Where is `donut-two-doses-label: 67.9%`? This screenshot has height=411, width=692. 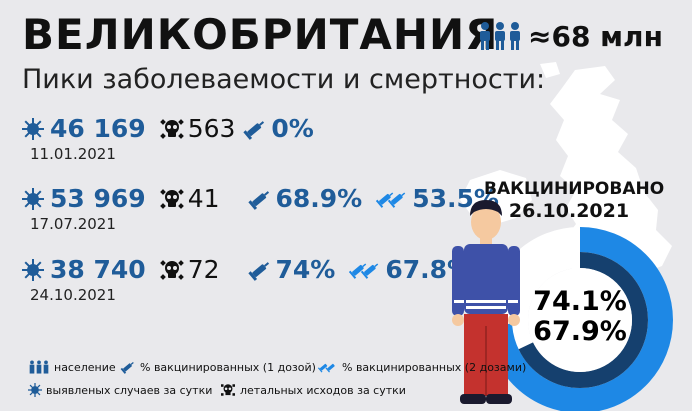
donut-two-doses-label: 67.9% is located at coordinates (580, 331).